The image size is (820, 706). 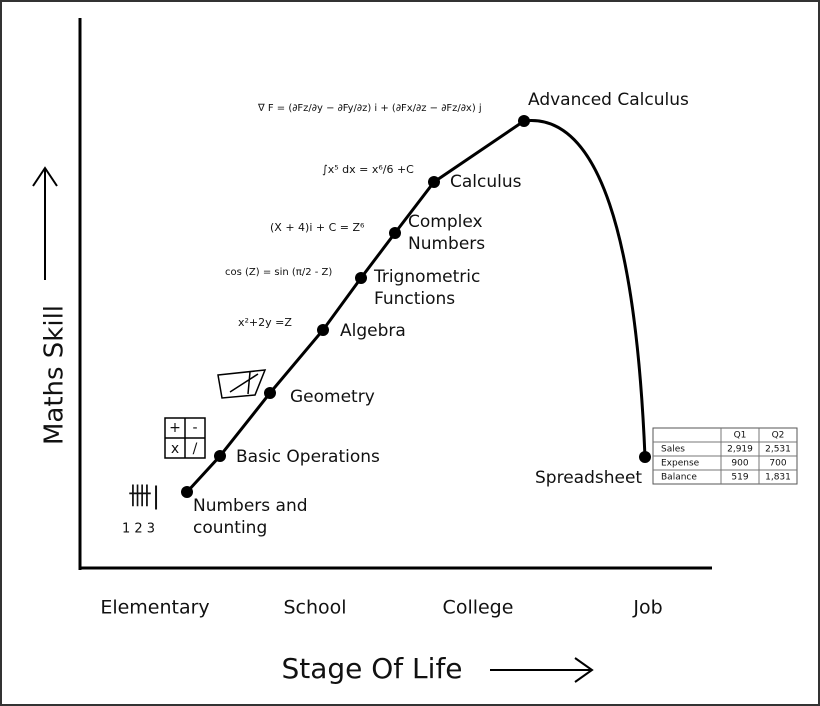 I want to click on table-cell: Q1, so click(x=740, y=436).